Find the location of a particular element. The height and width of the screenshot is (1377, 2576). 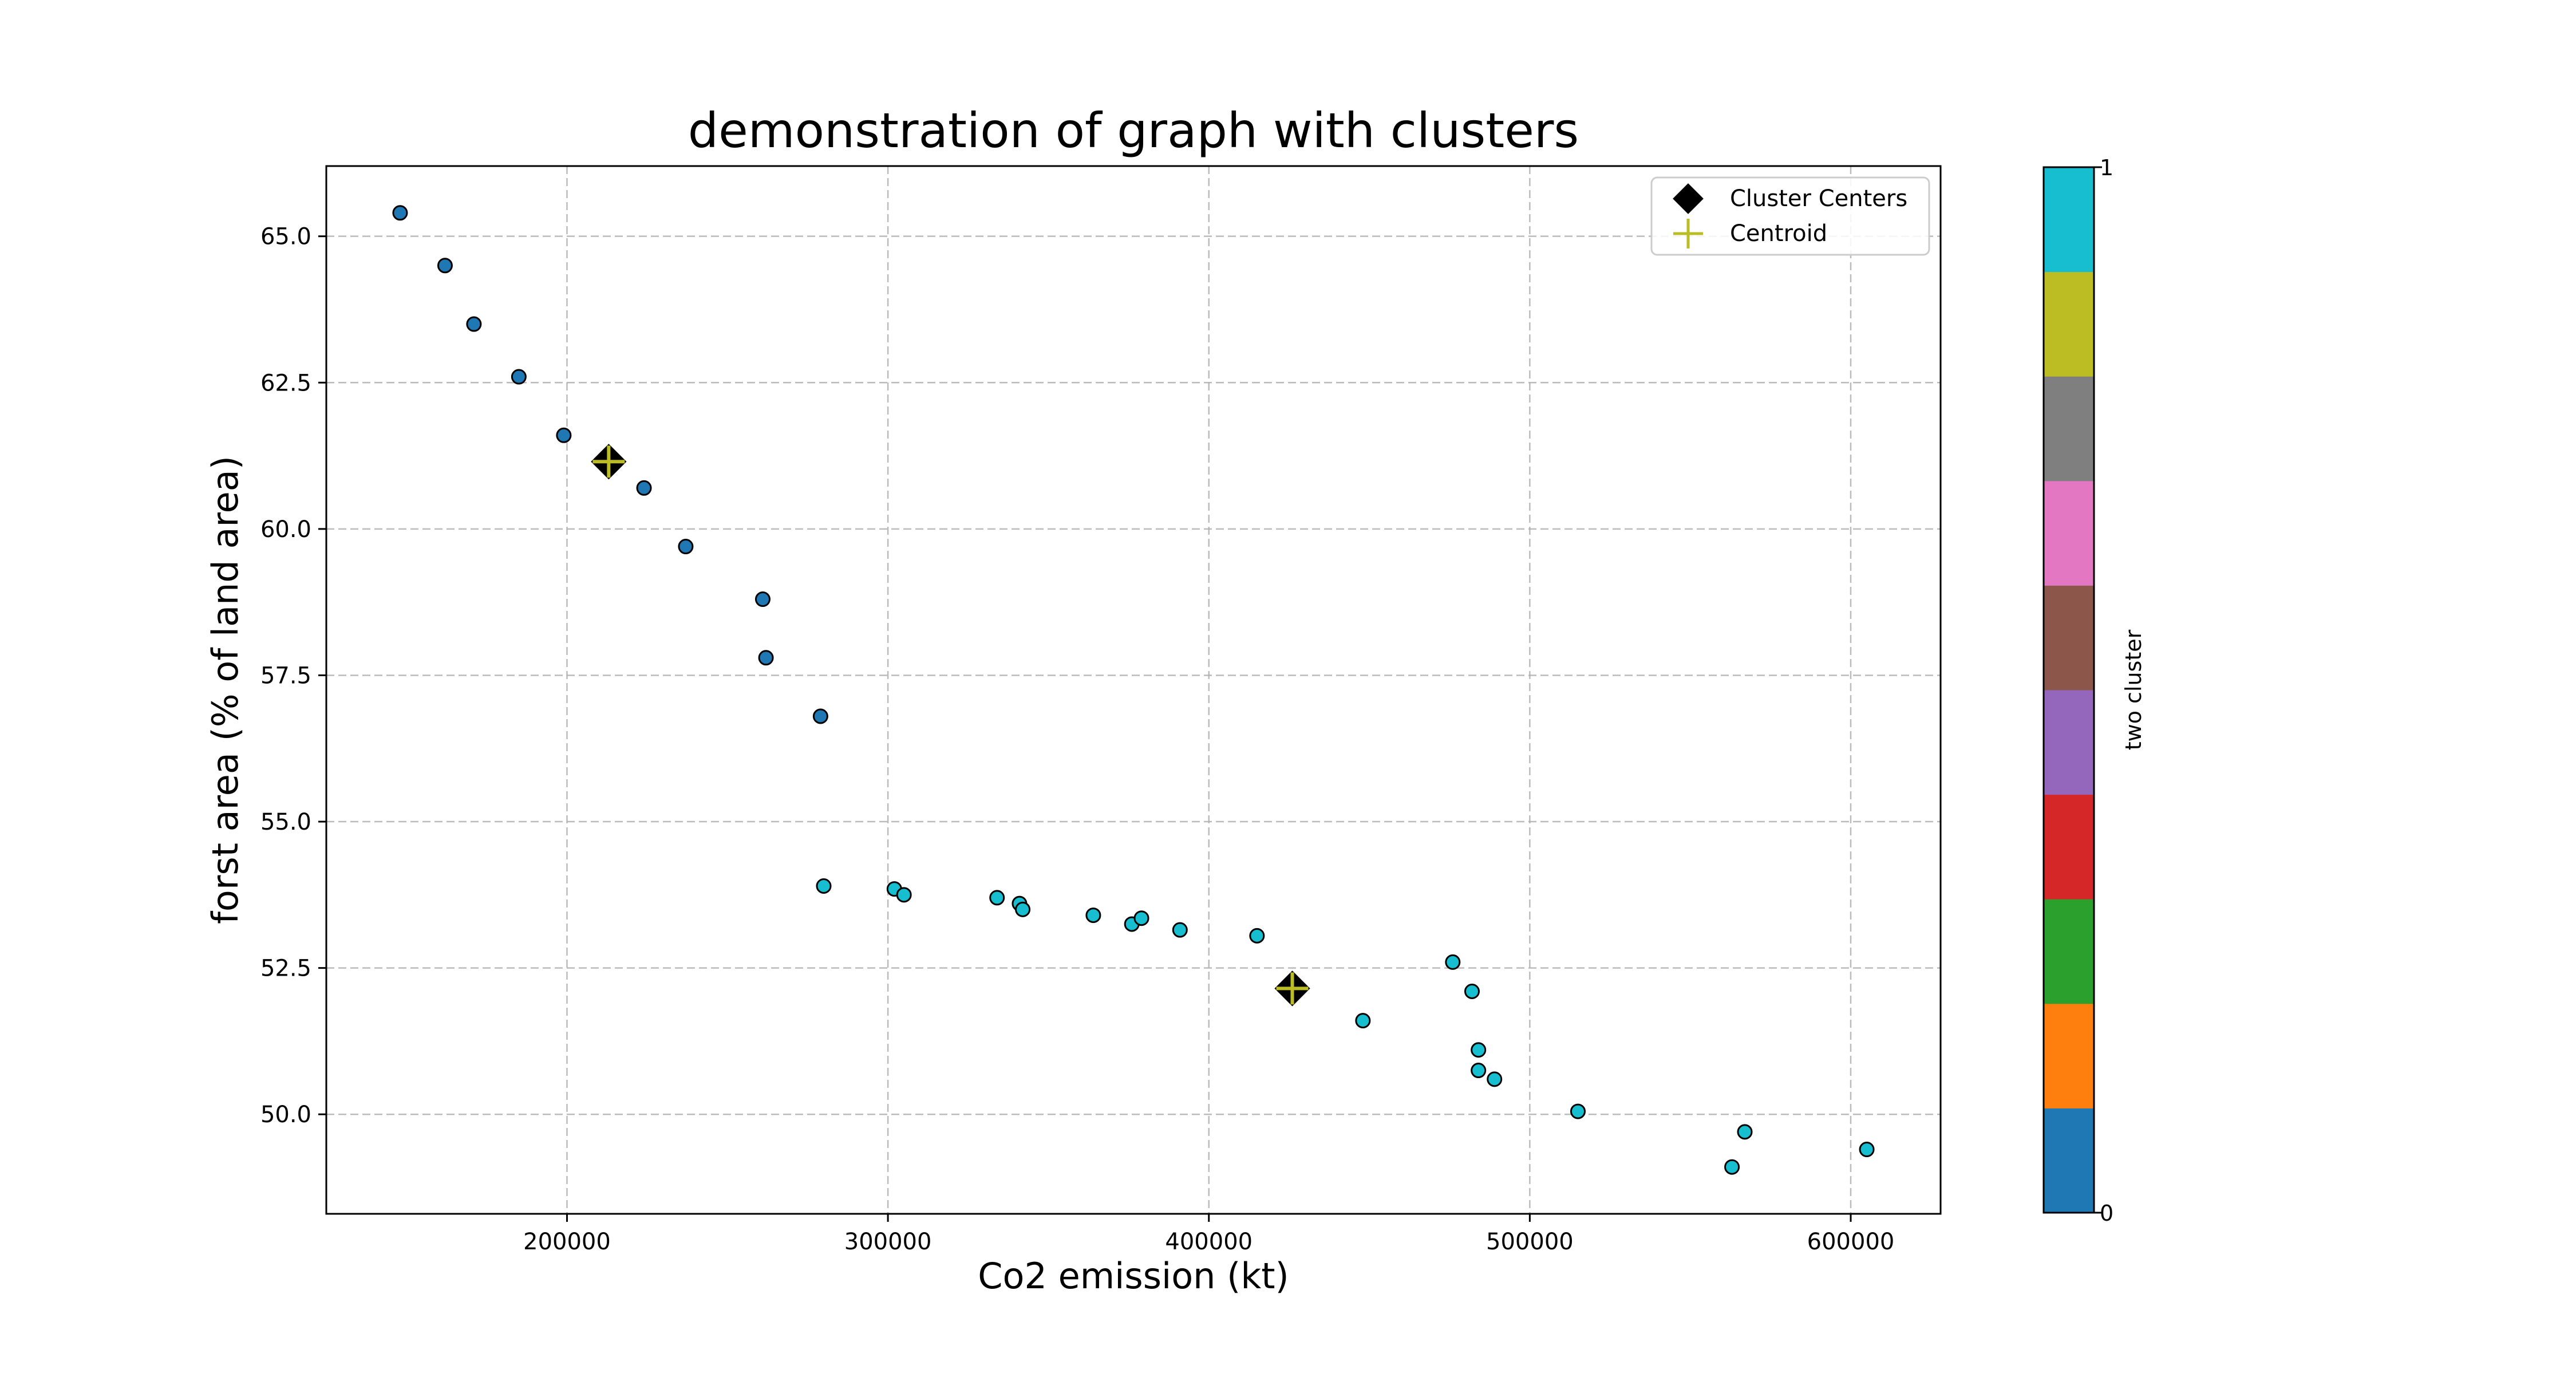

y-axis-label: forst area (% of land area) is located at coordinates (225, 690).